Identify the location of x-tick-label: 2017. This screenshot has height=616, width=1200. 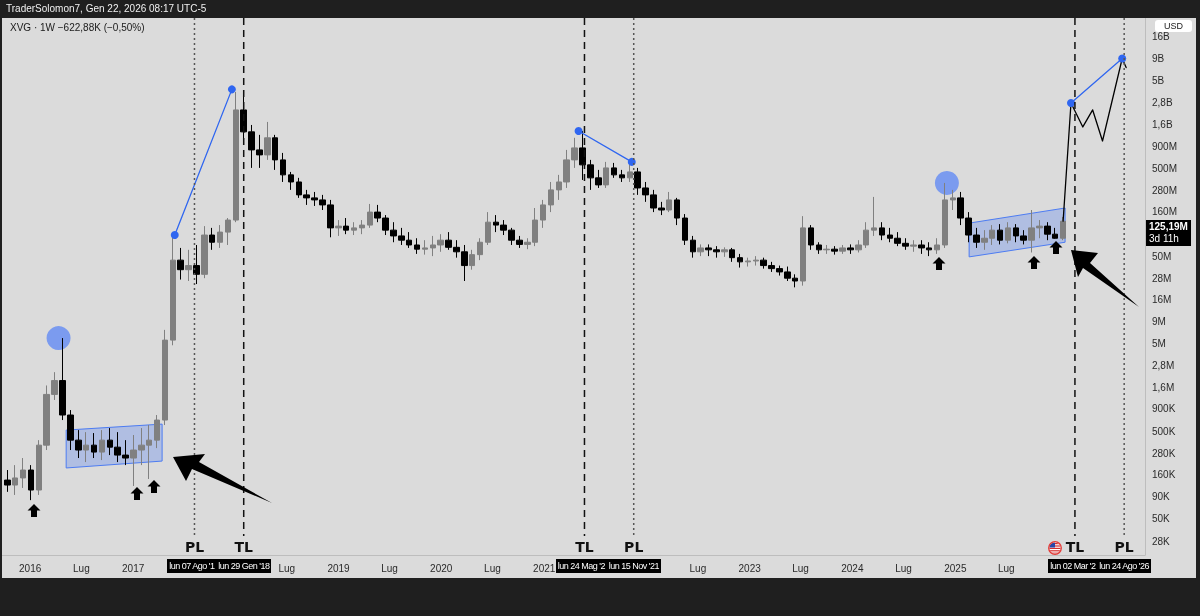
(133, 568).